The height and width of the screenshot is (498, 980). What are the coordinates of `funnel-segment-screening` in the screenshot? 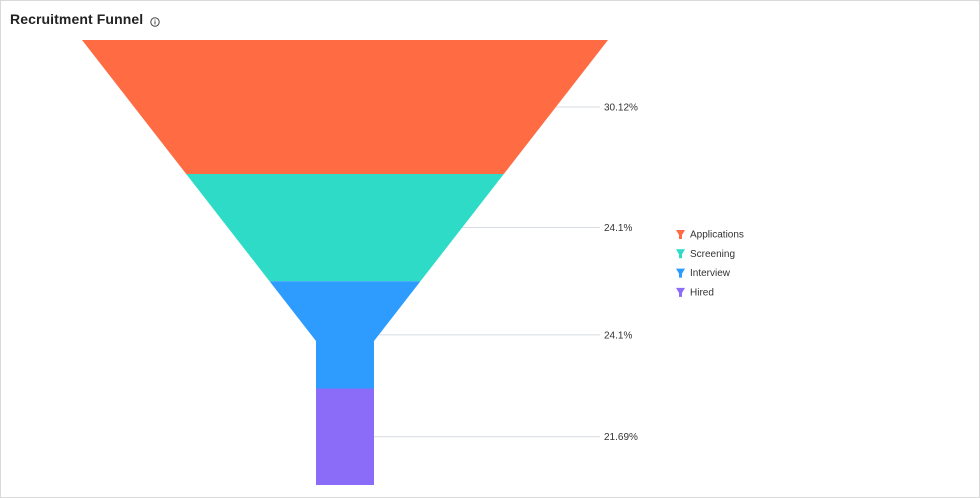 It's located at (345, 228).